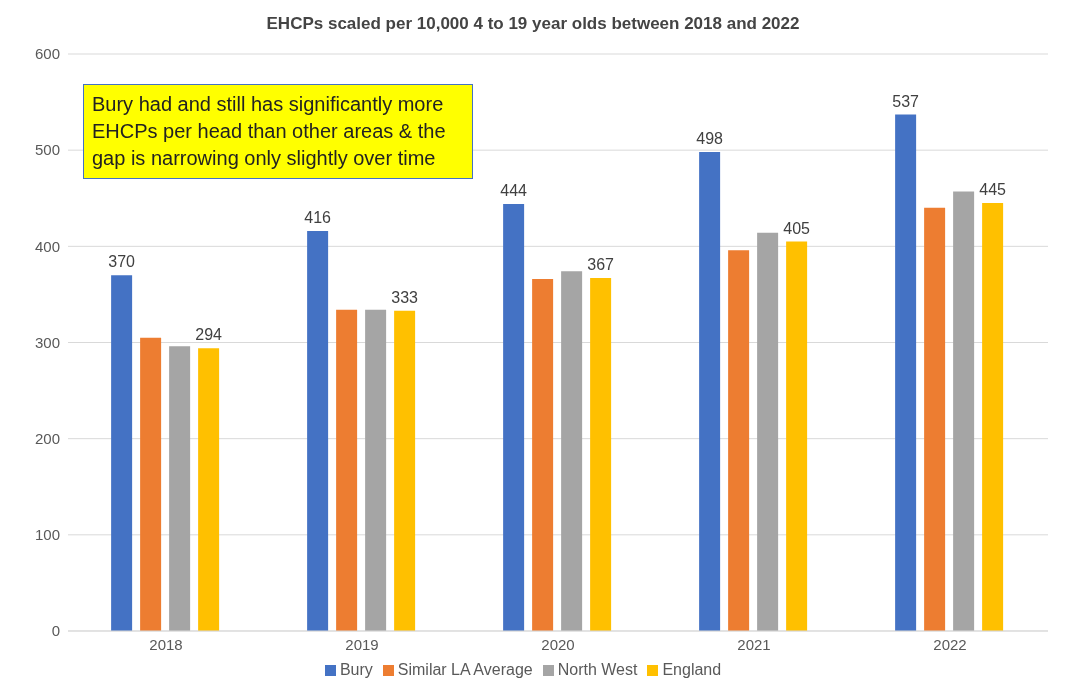  What do you see at coordinates (533, 24) in the screenshot?
I see `chart-title: EHCPs scaled per 10,000 4 to 19 year olds between 2018 and 2022` at bounding box center [533, 24].